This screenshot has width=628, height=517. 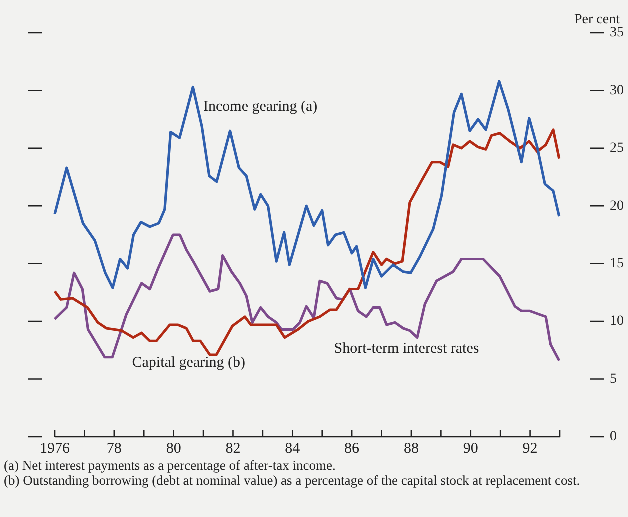 I want to click on x-tick-label: 88, so click(x=411, y=448).